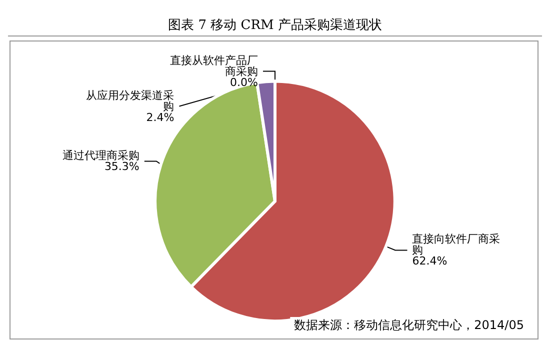  I want to click on chart-title: 图表 7 移动 CRM 产品采购渠道现状, so click(275, 25).